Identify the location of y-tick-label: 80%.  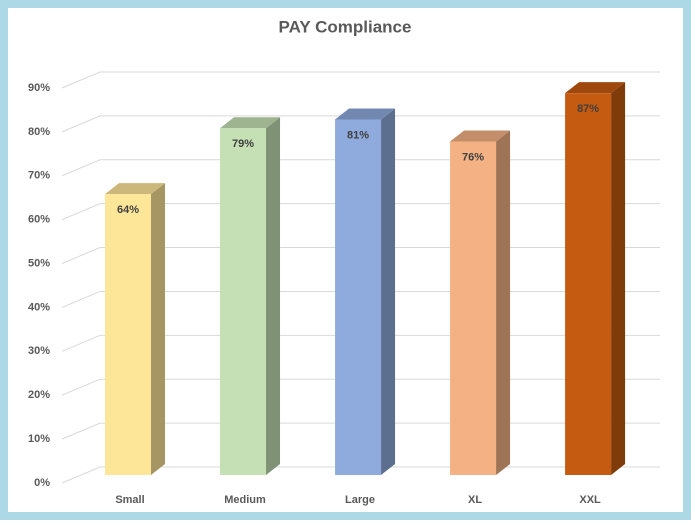
(39, 132).